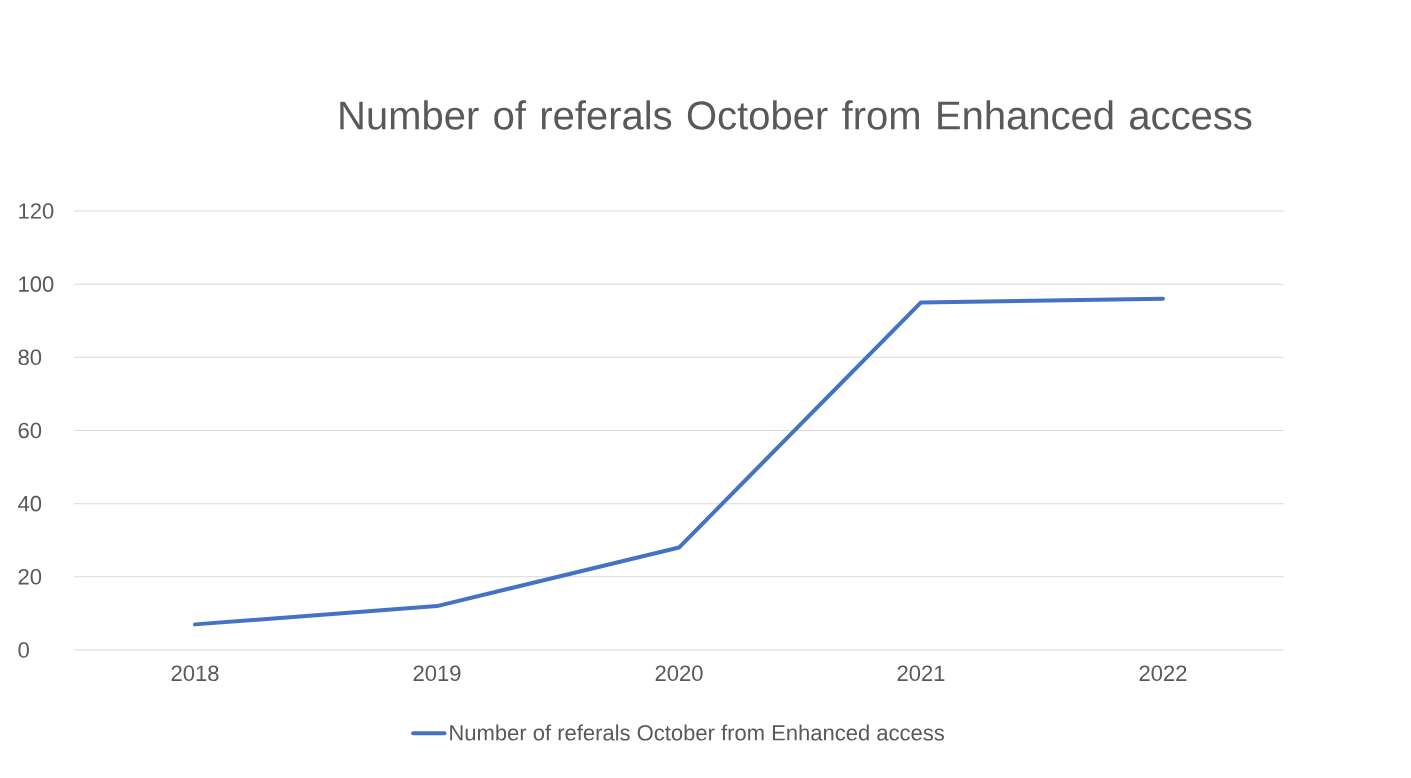  I want to click on y-tick-label: 20, so click(30, 577).